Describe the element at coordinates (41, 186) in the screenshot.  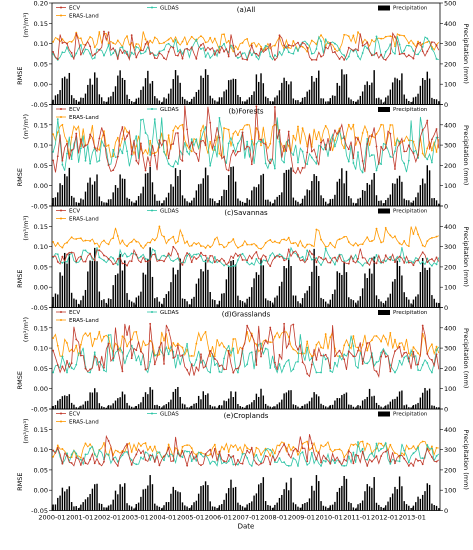
I see `y-tick-label: 0.00` at that location.